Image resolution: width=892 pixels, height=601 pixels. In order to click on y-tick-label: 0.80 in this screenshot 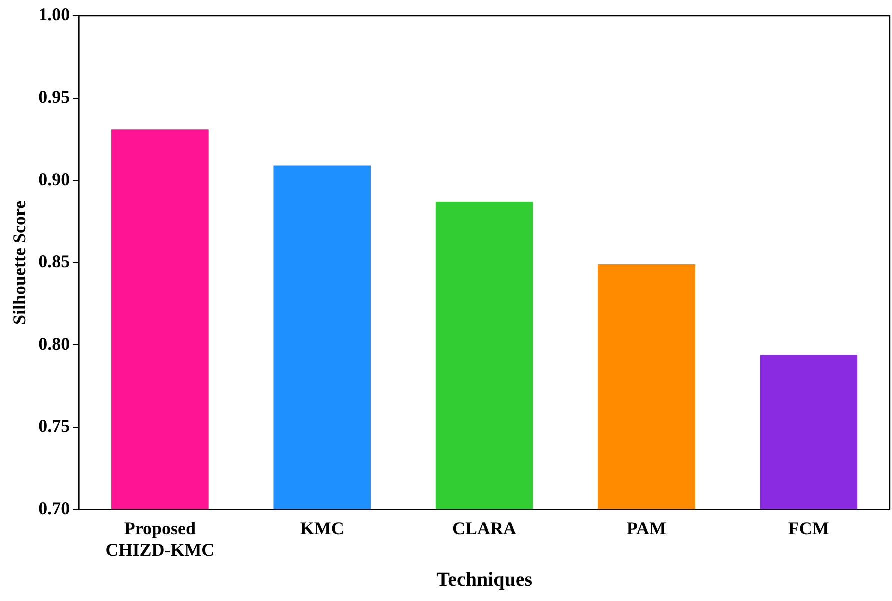, I will do `click(54, 344)`.